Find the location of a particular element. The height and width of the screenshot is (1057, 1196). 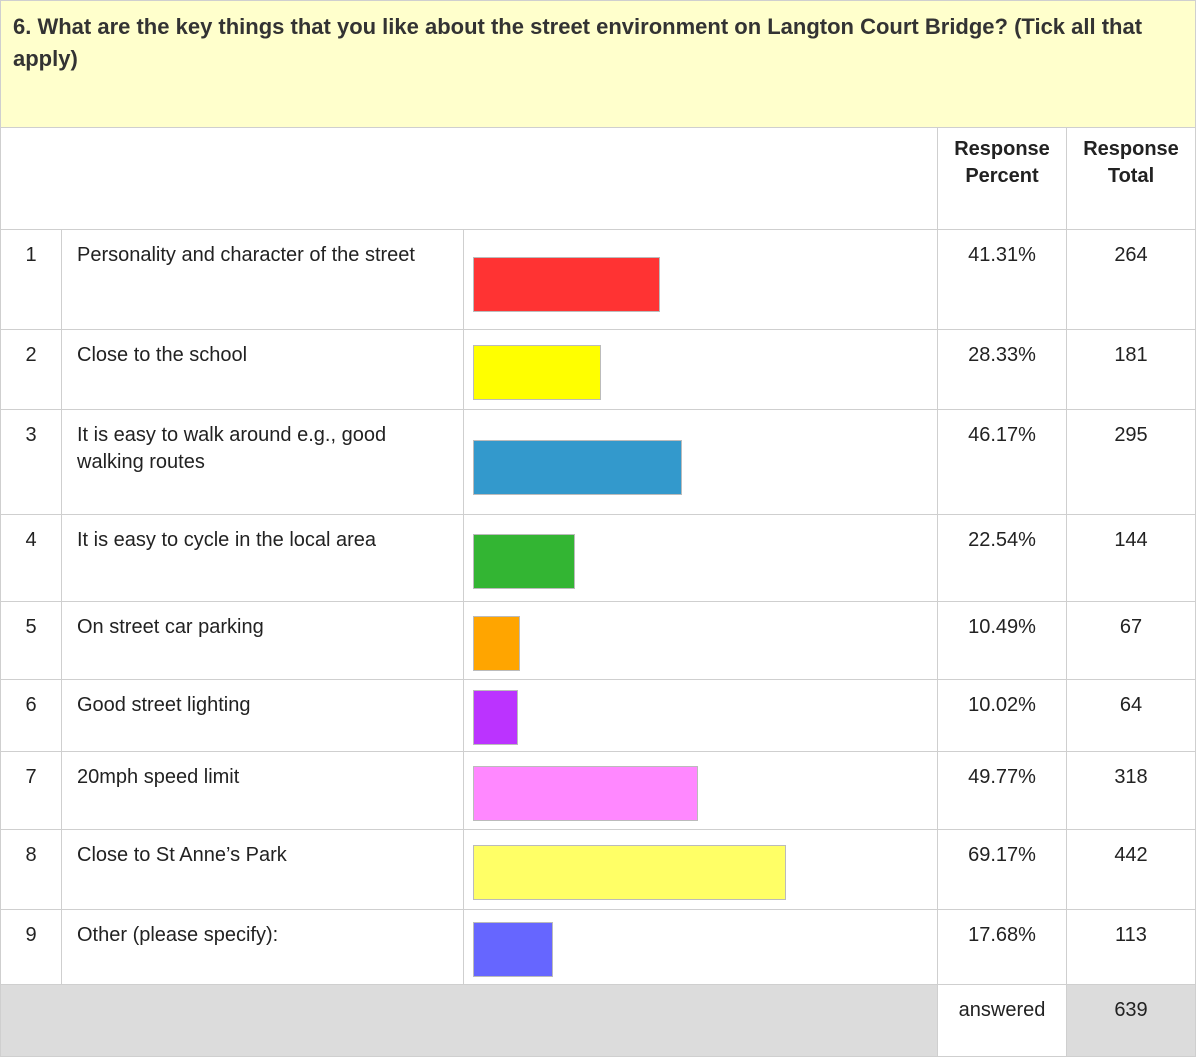

response-percent: 41.31% is located at coordinates (1002, 280).